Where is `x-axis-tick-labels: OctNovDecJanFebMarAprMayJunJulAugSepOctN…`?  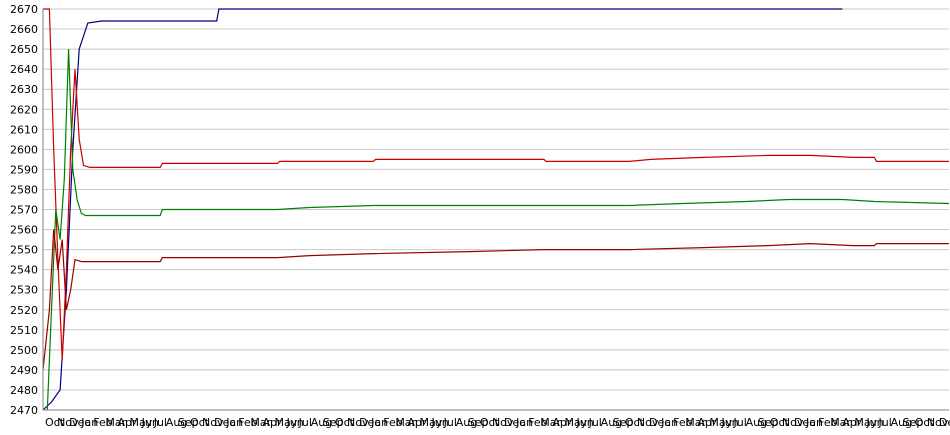 x-axis-tick-labels: OctNovDecJanFebMarAprMayJunJulAugSepOctN… is located at coordinates (497, 422).